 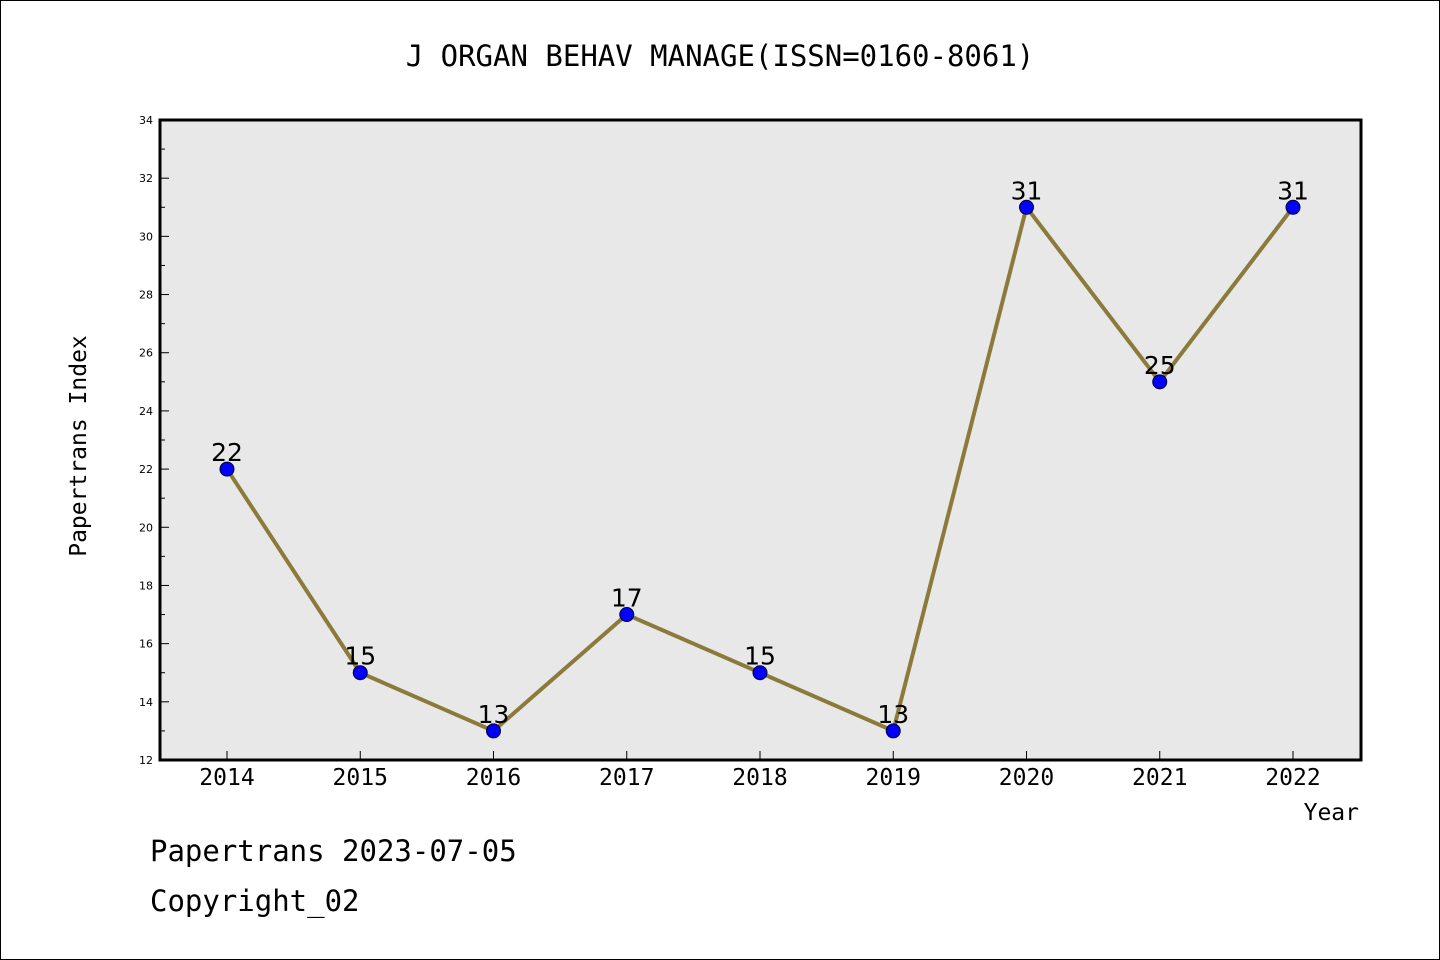 I want to click on footer-copyright: Copyright_02, so click(x=255, y=901).